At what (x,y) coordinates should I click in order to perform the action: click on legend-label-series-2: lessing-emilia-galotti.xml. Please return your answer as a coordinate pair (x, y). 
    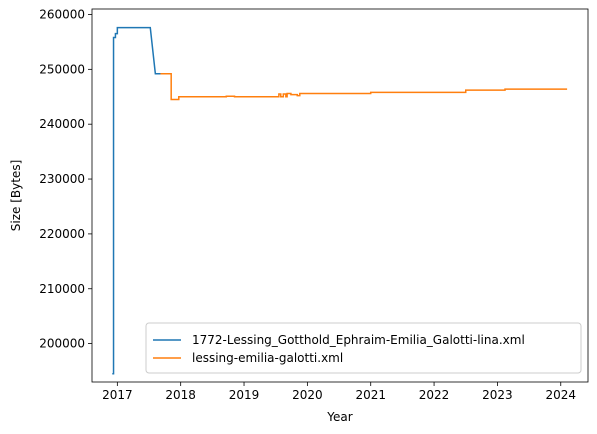
    Looking at the image, I should click on (267, 358).